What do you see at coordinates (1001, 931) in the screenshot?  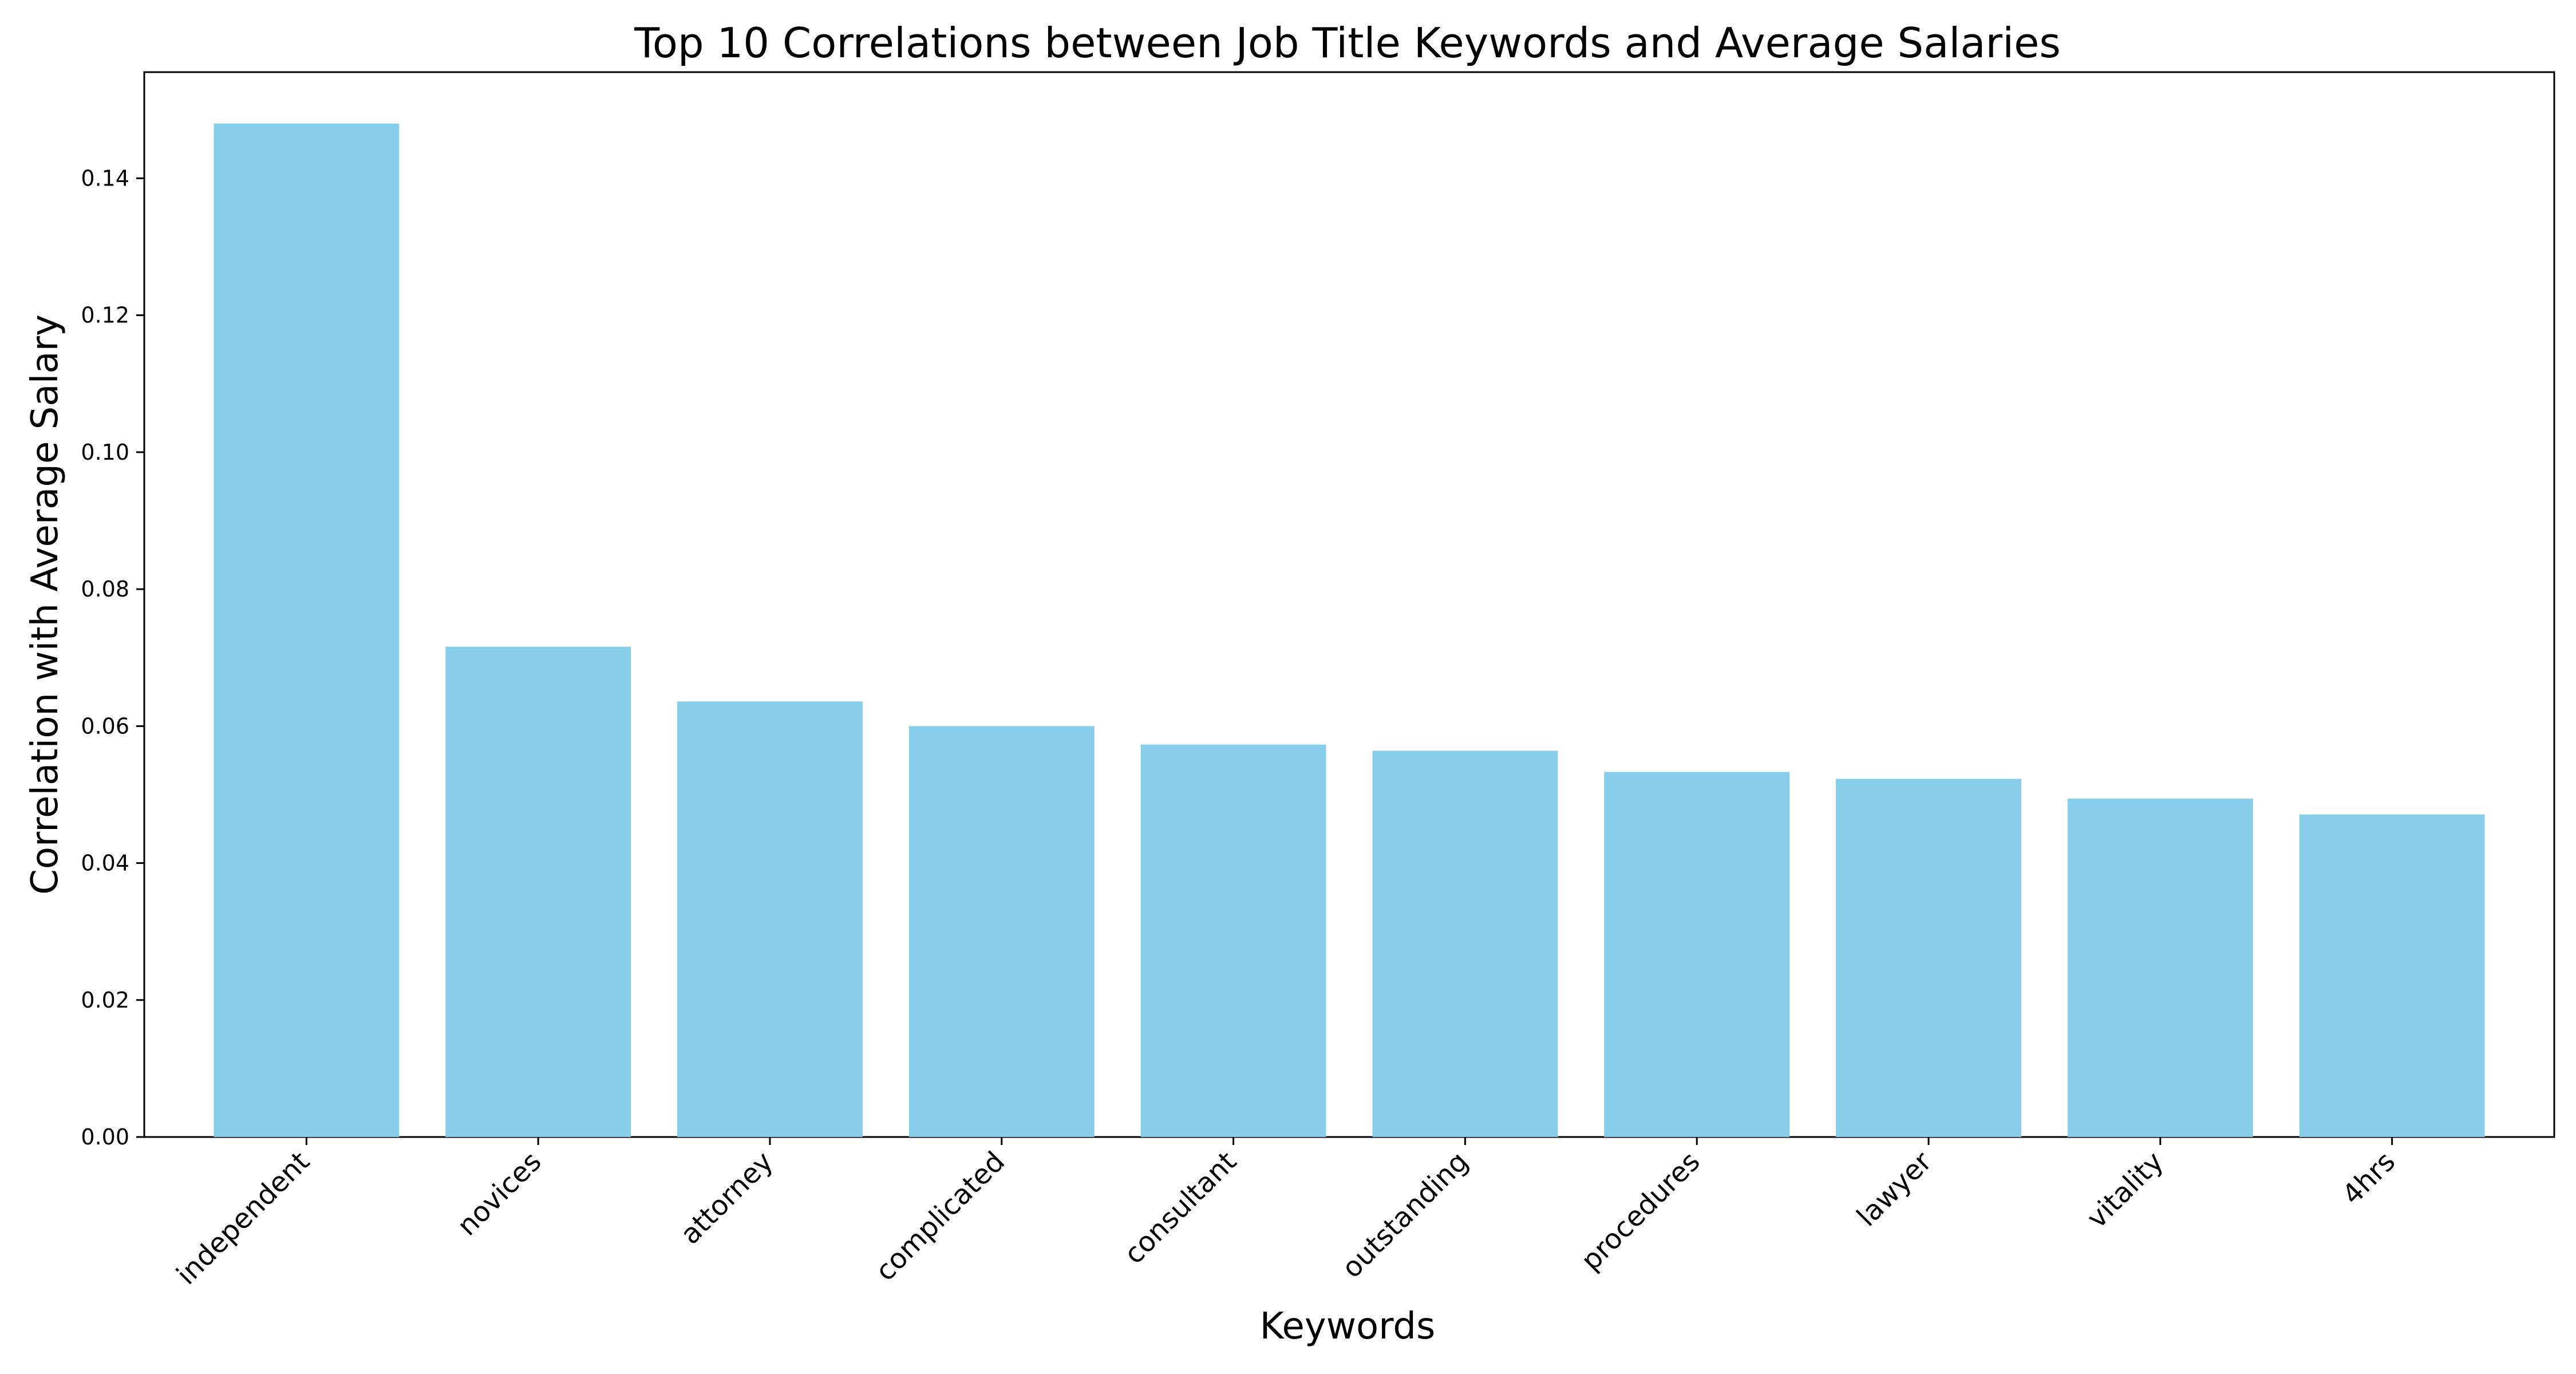 I see `bar-complicated` at bounding box center [1001, 931].